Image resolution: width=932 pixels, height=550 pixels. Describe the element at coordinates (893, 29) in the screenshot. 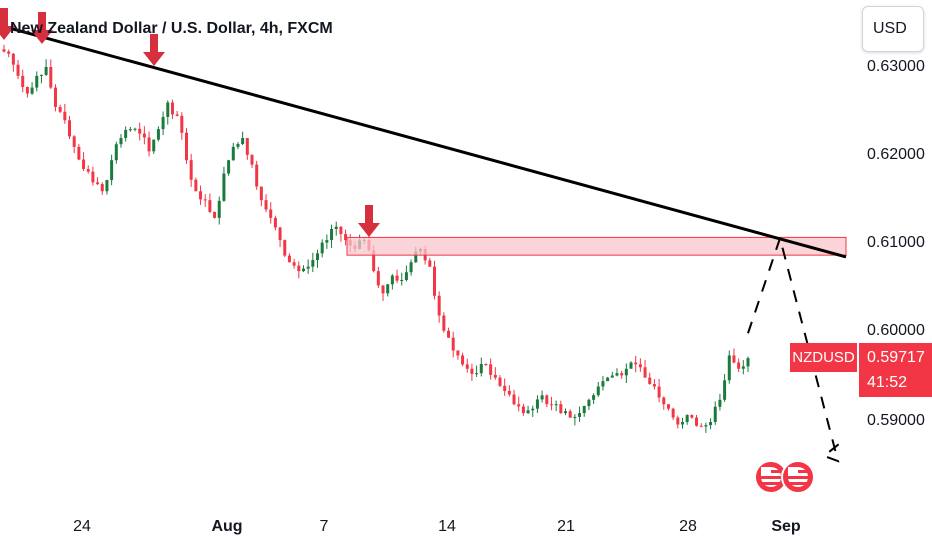

I see `currency-button: USD` at that location.